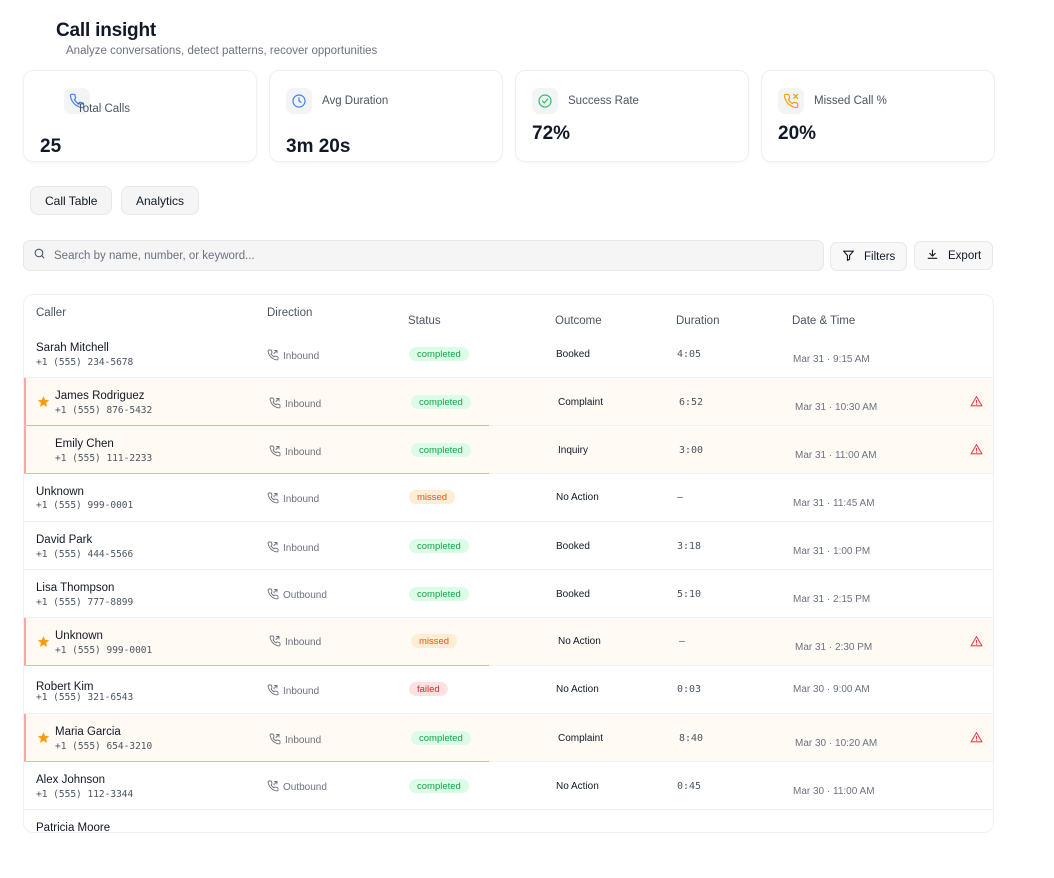 The image size is (1054, 878). I want to click on filter-icon, so click(853, 257).